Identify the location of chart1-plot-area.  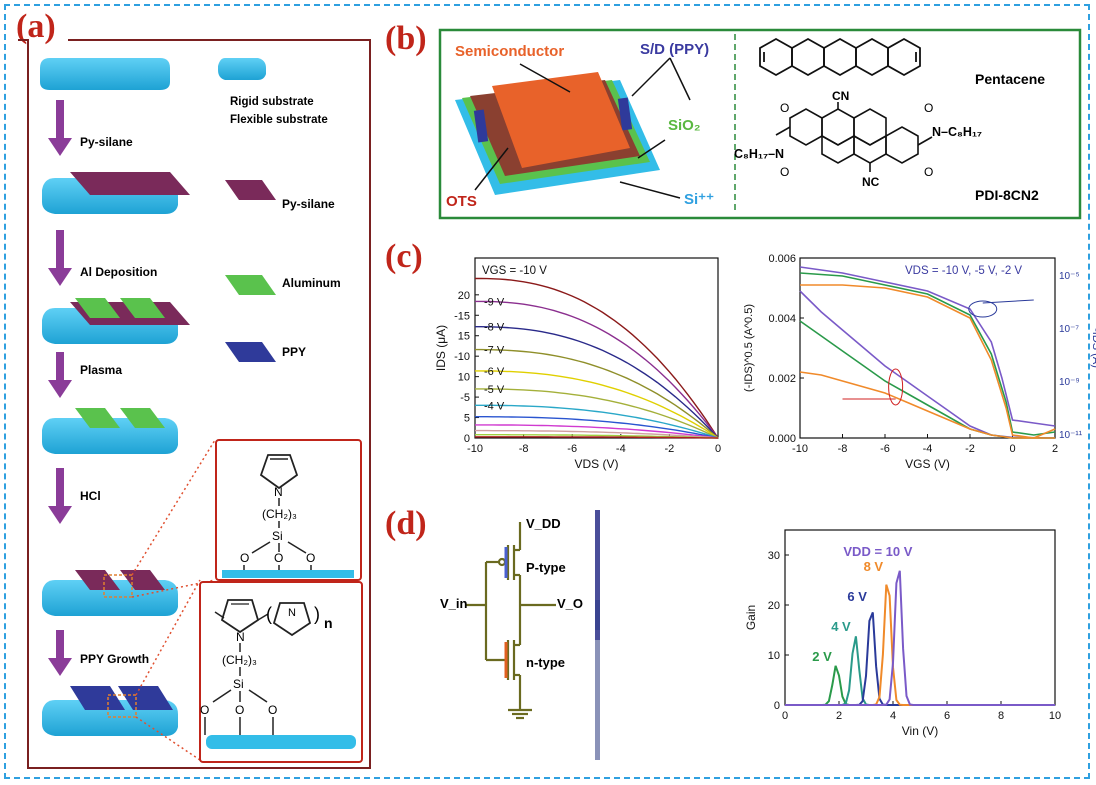
(596, 348).